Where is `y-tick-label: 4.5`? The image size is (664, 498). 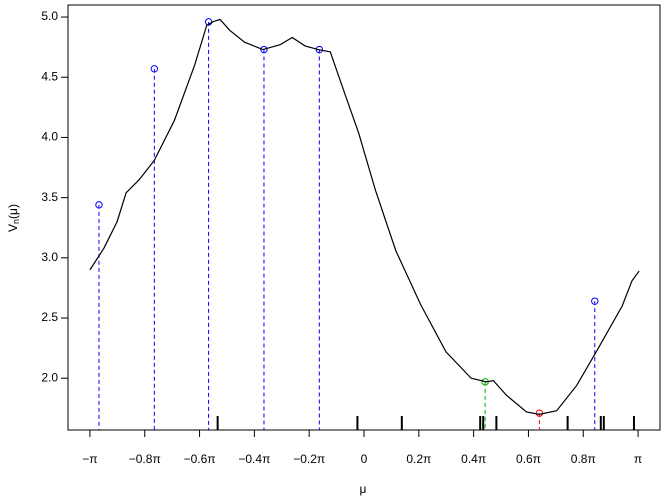
y-tick-label: 4.5 is located at coordinates (49, 76).